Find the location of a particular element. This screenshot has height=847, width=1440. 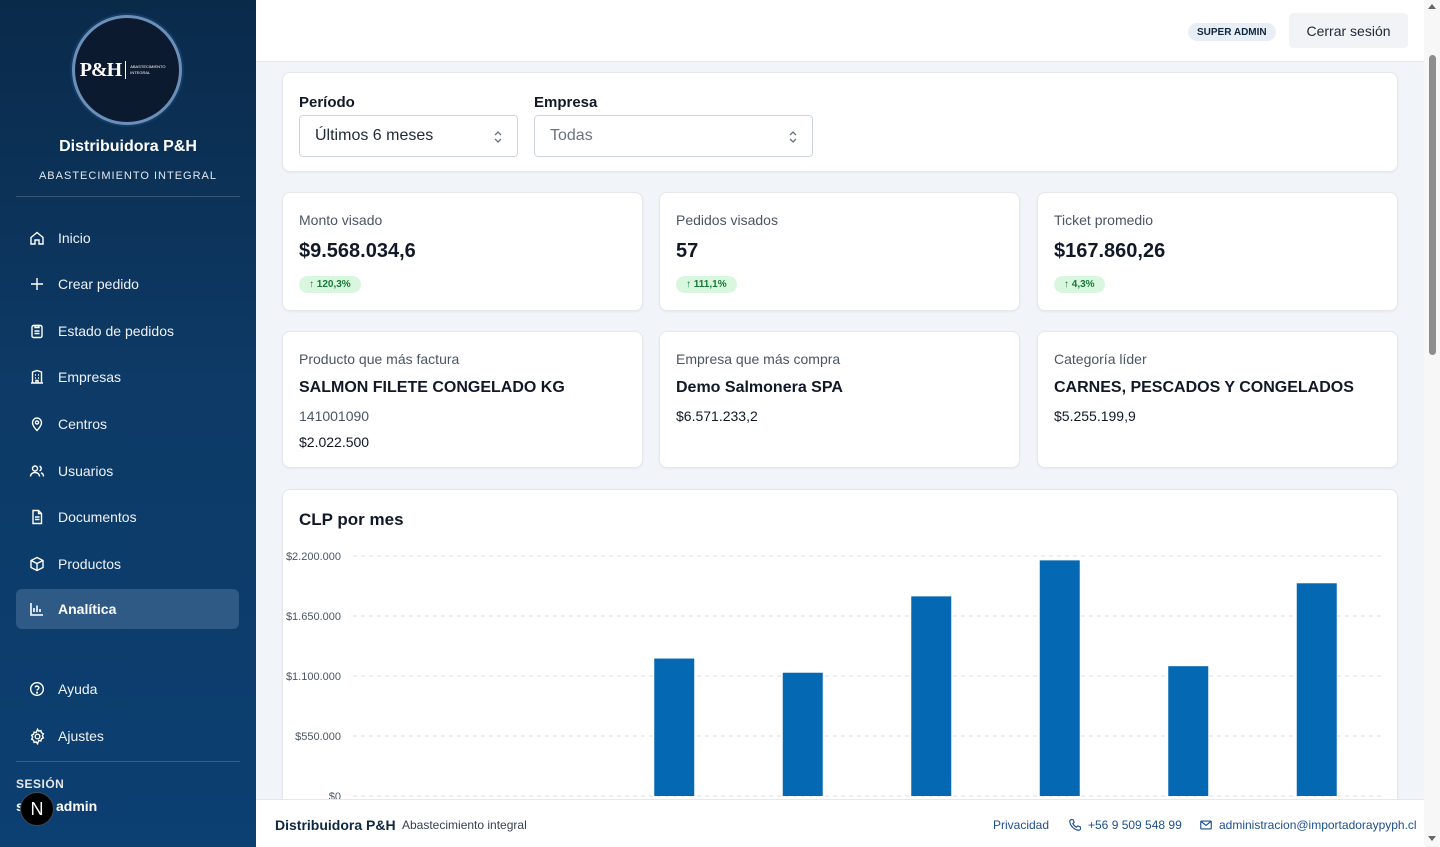

sidebar-item-label: Documentos is located at coordinates (97, 517).